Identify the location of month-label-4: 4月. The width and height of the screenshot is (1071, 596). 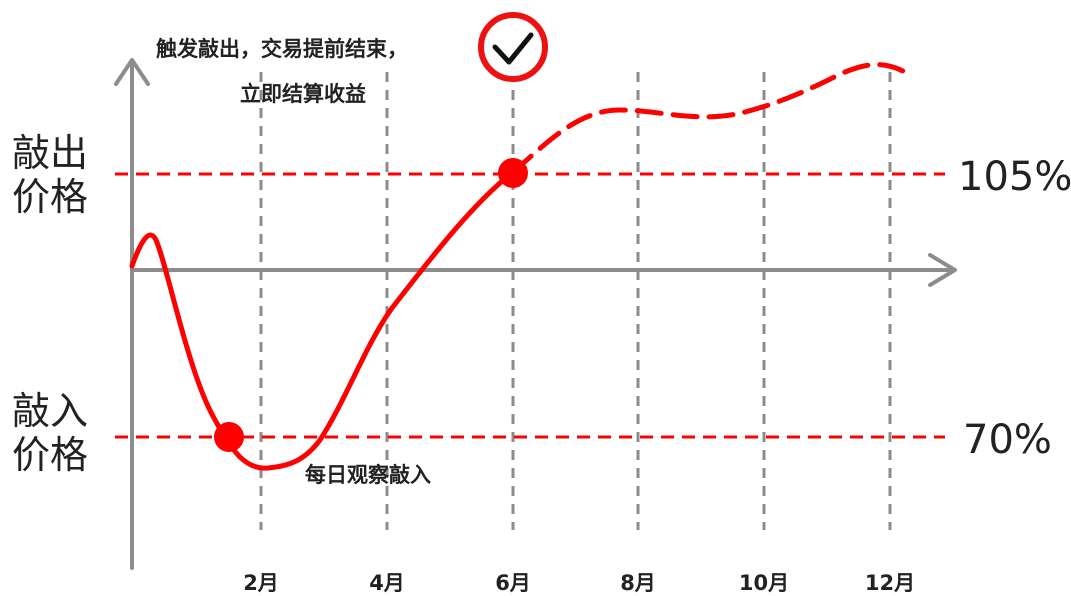
(387, 583).